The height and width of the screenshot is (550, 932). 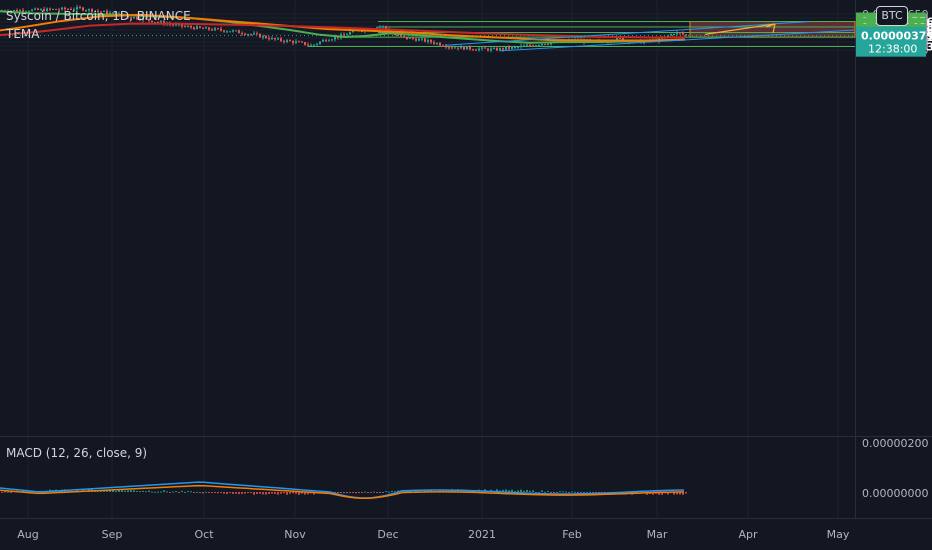 I want to click on x-axis-tick-label: May, so click(x=838, y=534).